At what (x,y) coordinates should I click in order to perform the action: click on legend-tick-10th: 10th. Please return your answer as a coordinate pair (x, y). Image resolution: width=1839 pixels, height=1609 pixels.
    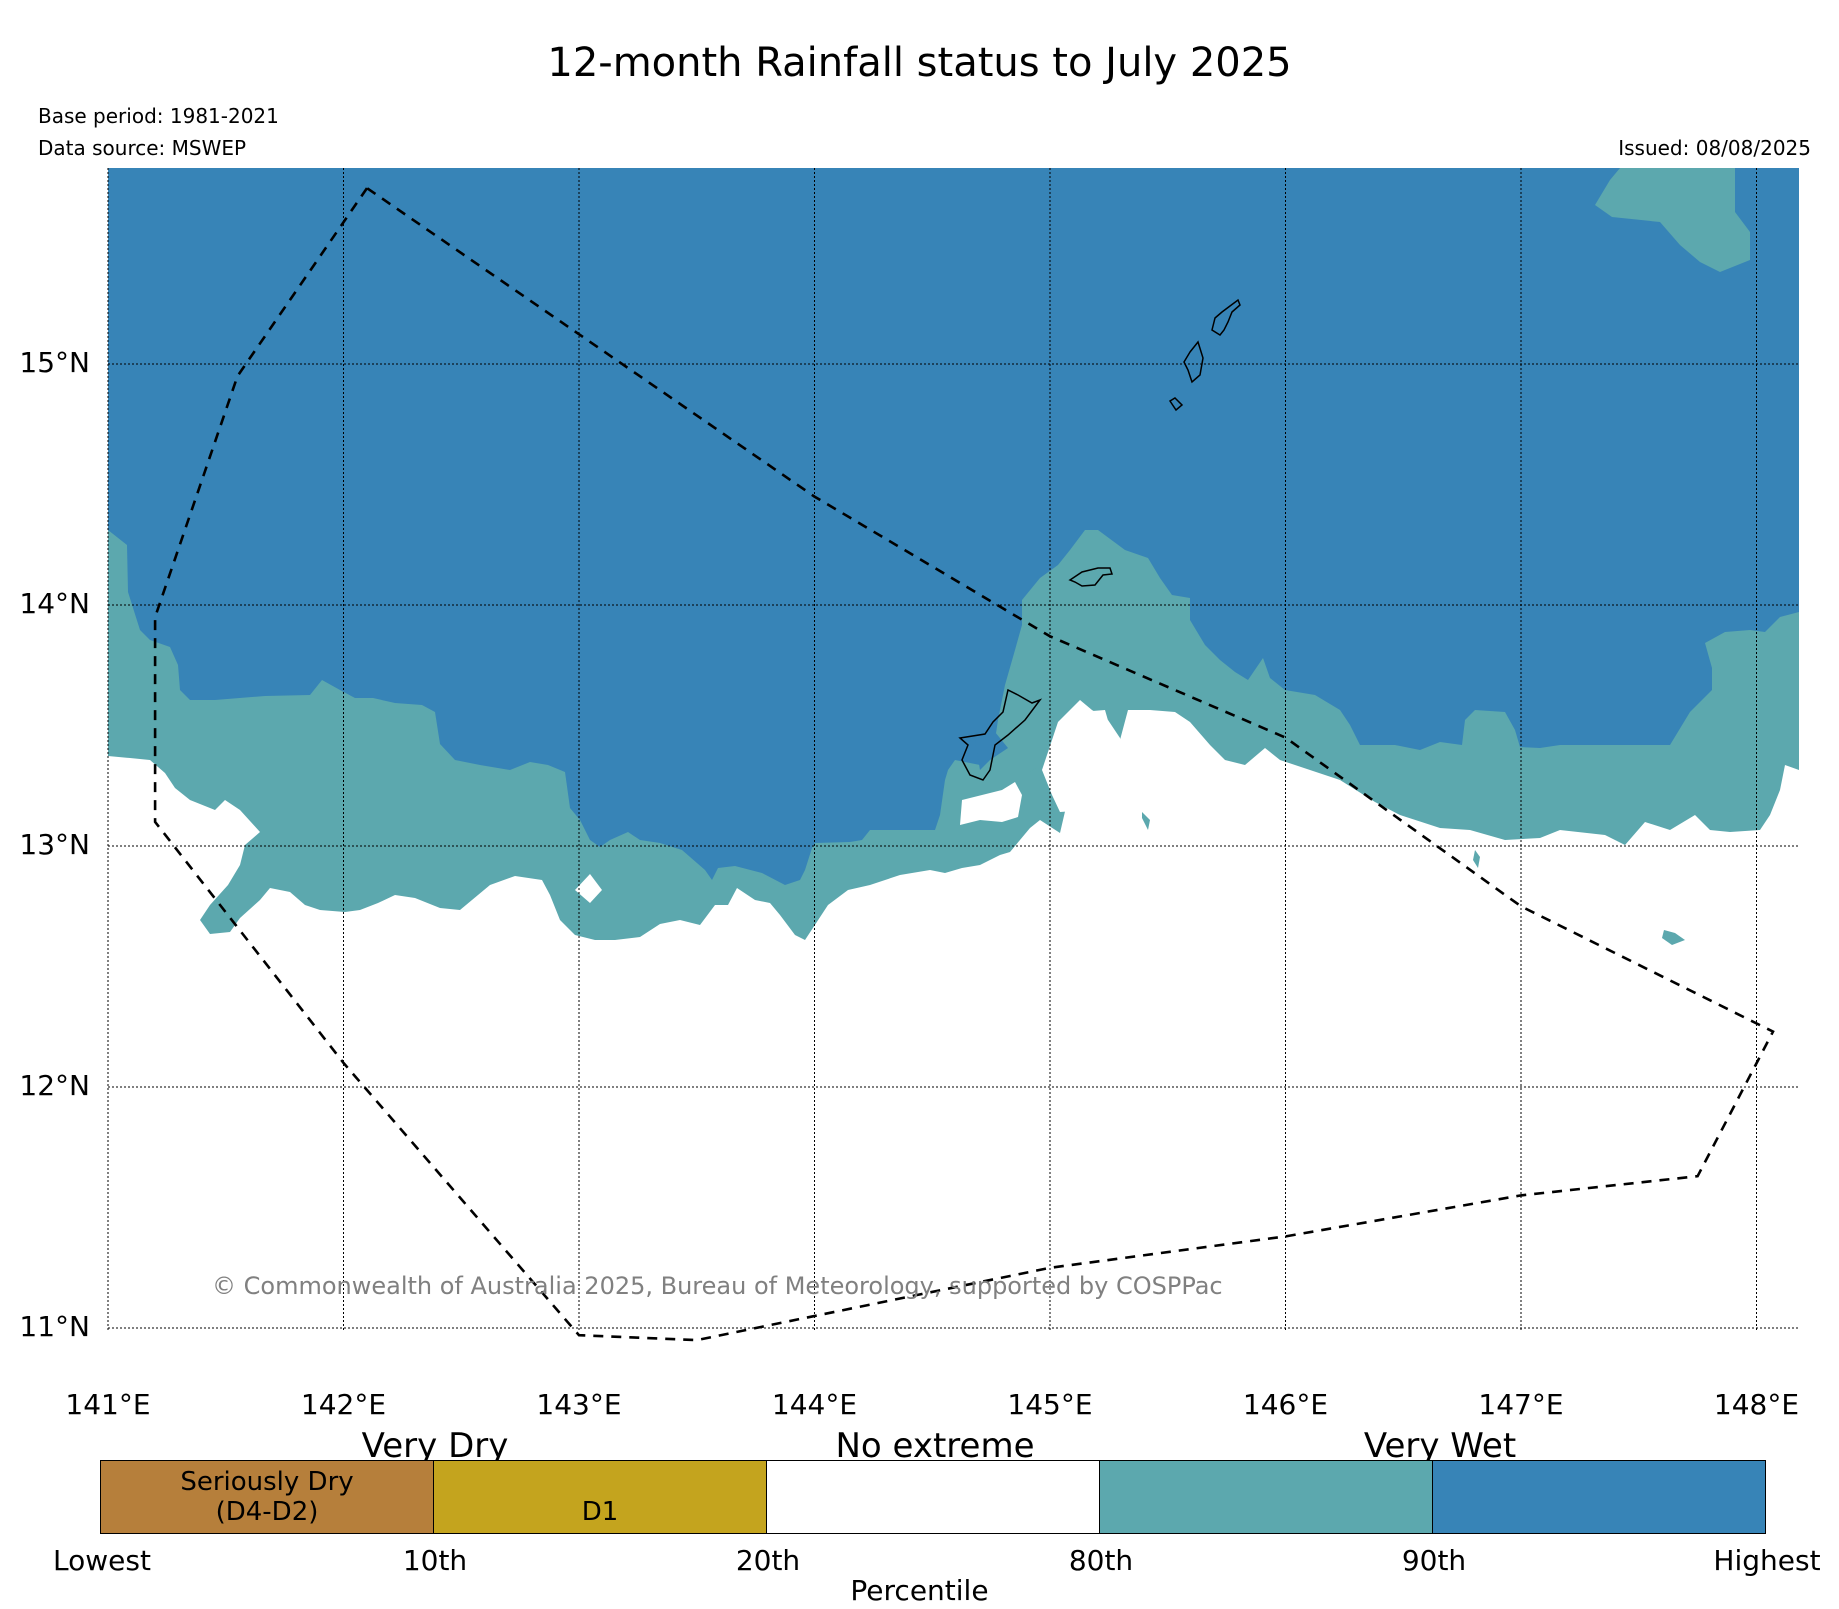
    Looking at the image, I should click on (435, 1560).